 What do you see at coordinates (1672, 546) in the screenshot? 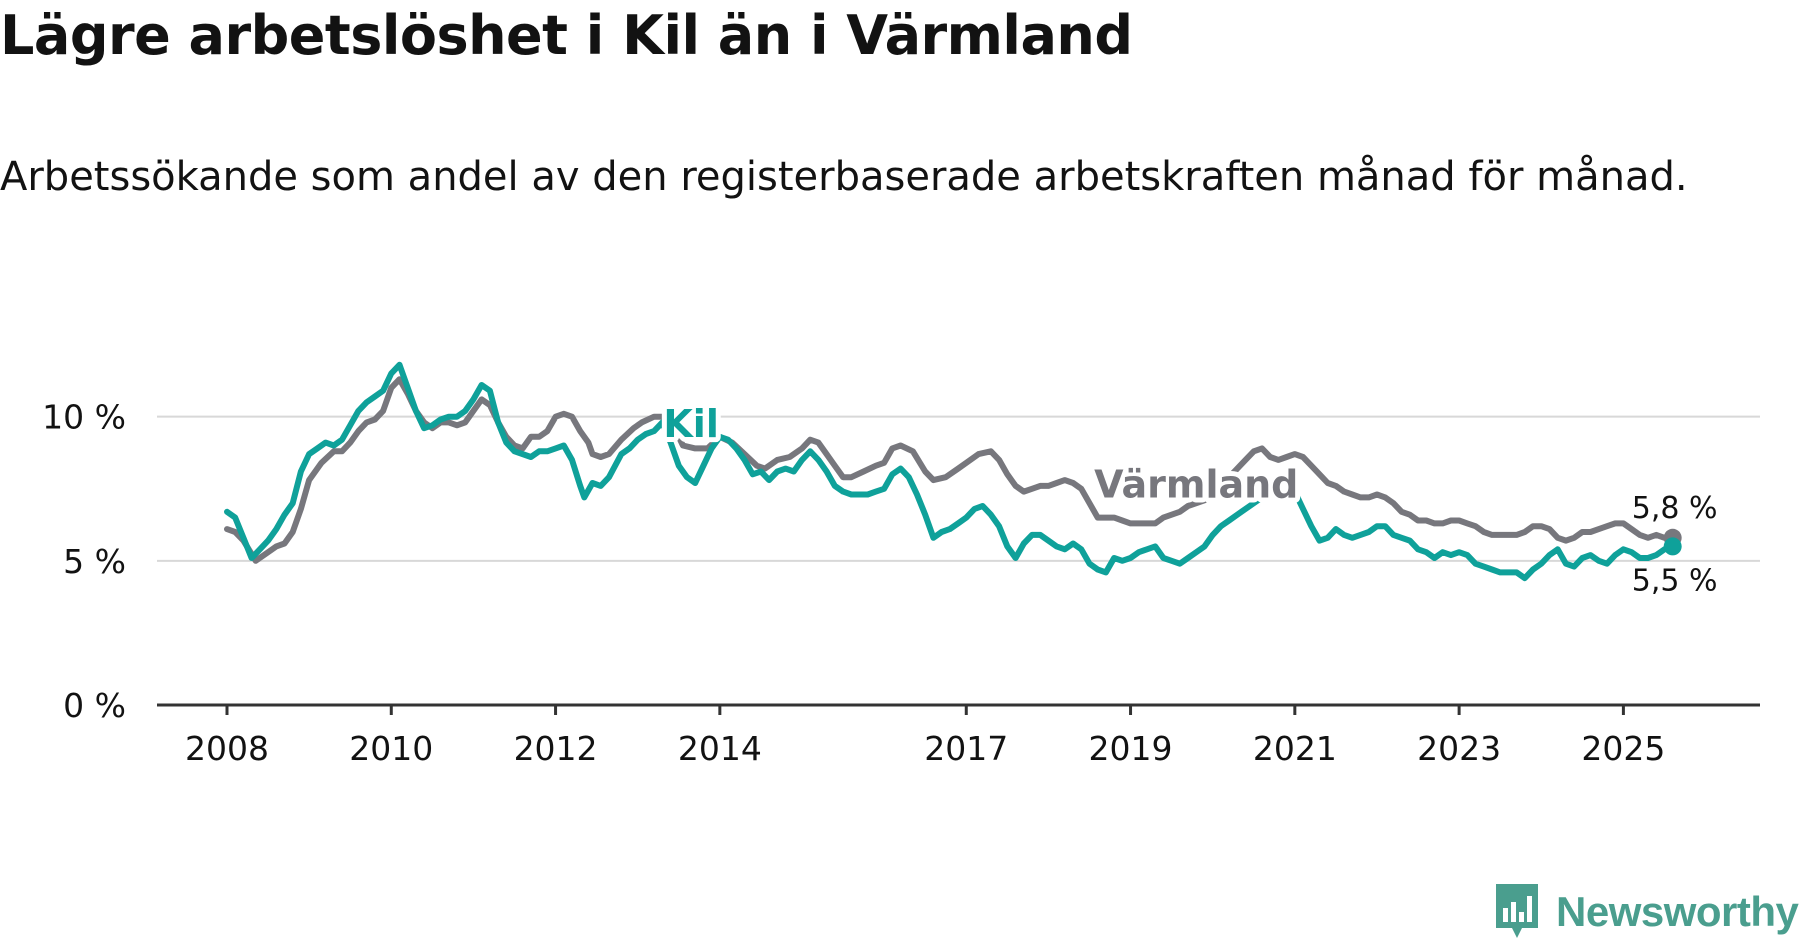
I see `end-point-kil` at bounding box center [1672, 546].